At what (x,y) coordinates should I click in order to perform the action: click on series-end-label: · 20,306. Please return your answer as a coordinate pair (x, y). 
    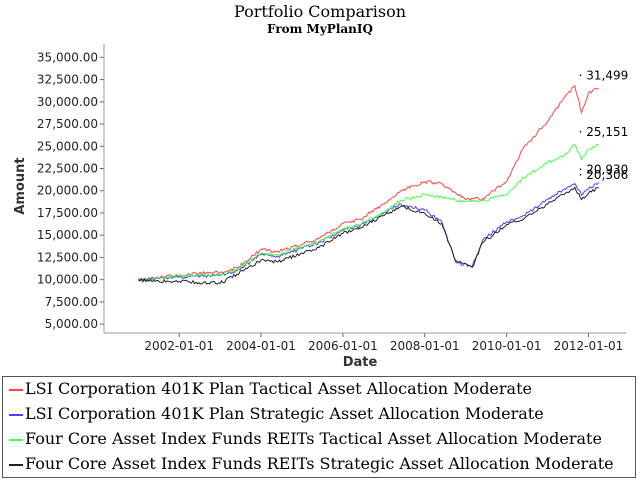
    Looking at the image, I should click on (604, 175).